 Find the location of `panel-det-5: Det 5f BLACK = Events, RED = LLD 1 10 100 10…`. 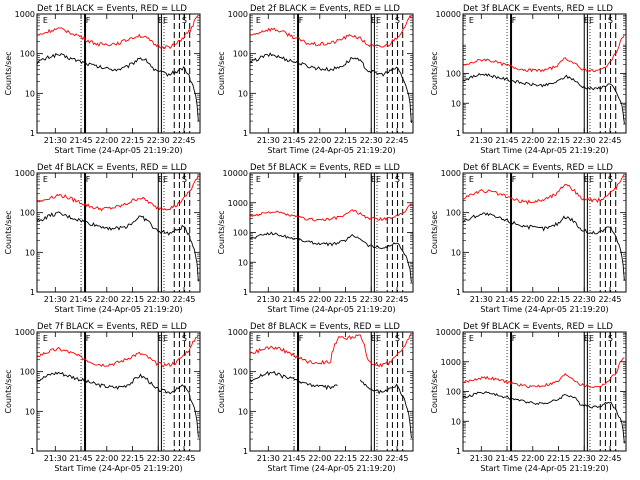

panel-det-5: Det 5f BLACK = Events, RED = LLD 1 10 100 10… is located at coordinates (315, 238).